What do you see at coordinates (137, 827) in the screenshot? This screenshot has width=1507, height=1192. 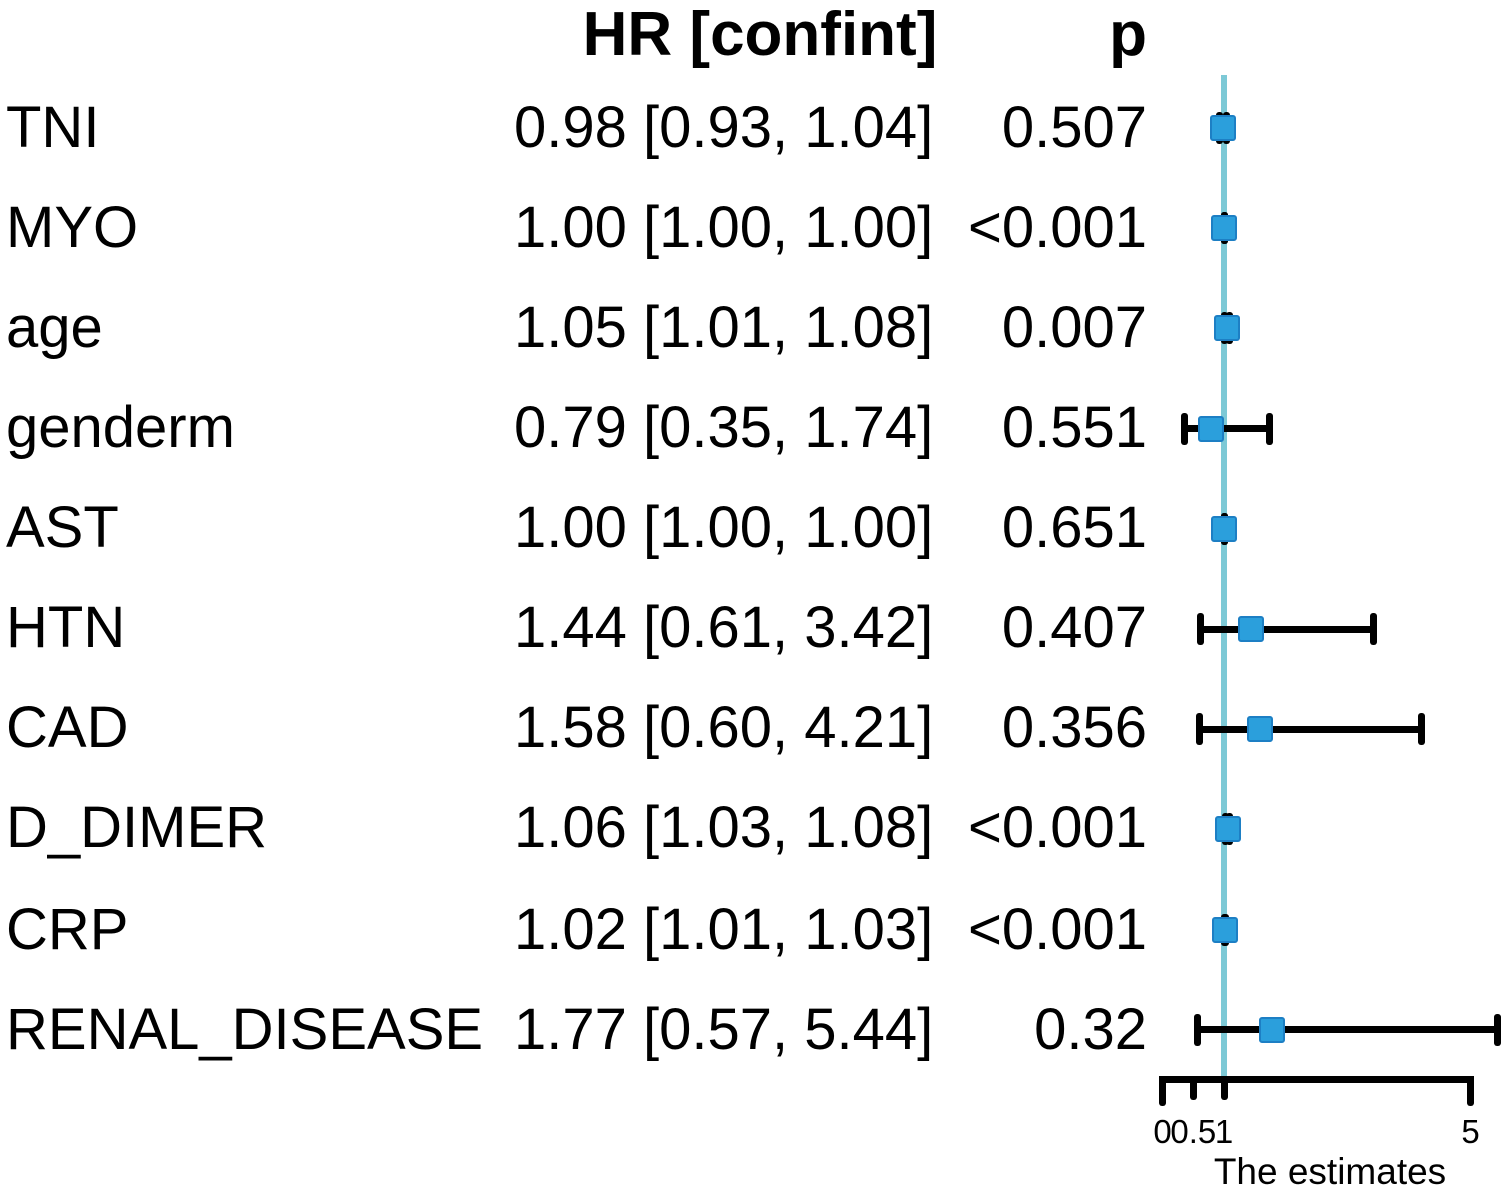 I see `row-label: D_DIMER` at bounding box center [137, 827].